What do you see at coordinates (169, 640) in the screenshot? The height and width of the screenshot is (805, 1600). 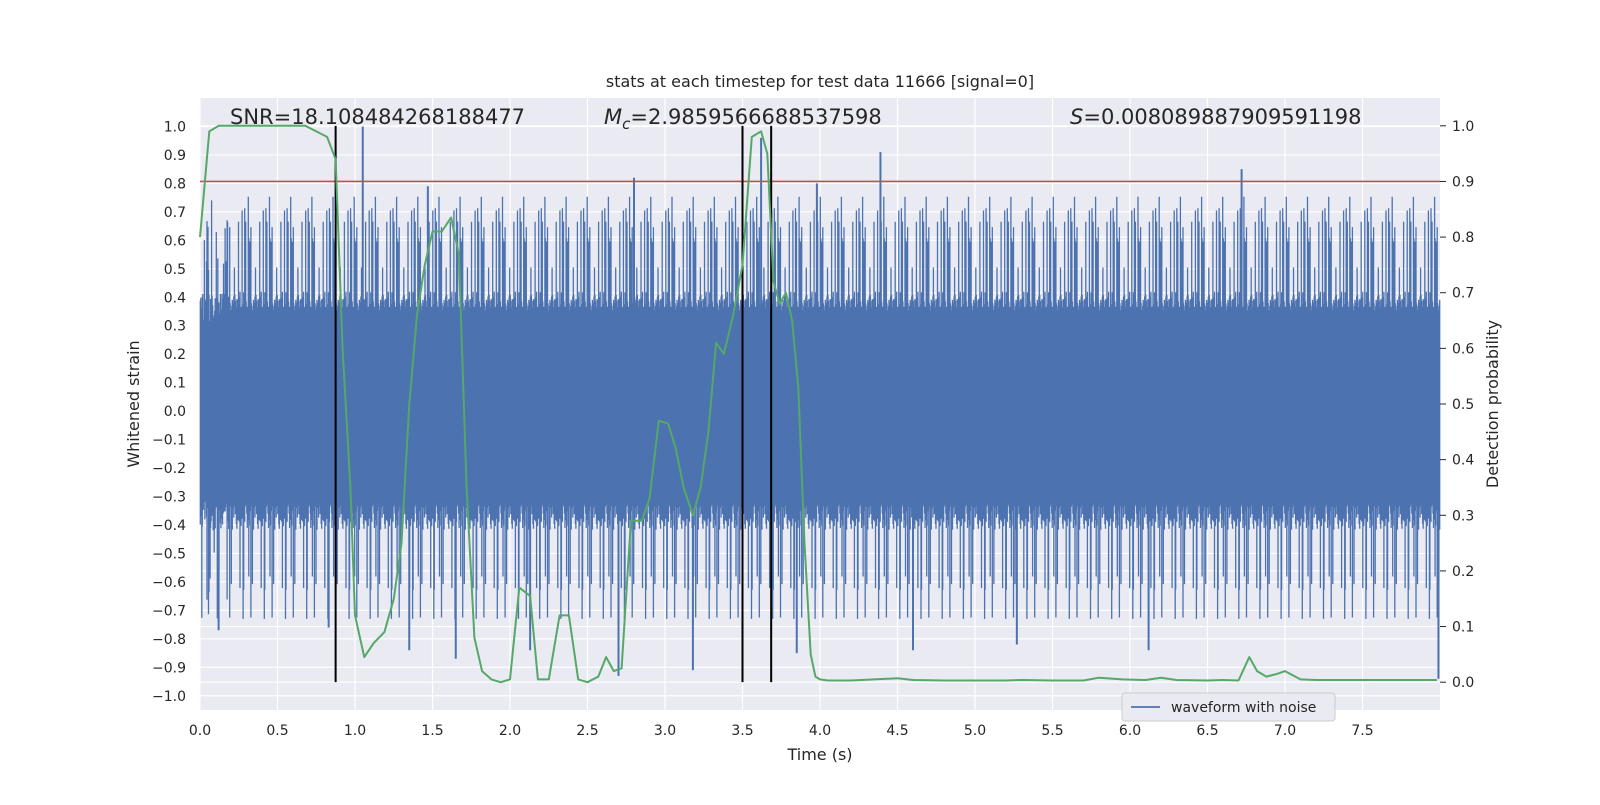 I see `y-tick-label: −0.8` at bounding box center [169, 640].